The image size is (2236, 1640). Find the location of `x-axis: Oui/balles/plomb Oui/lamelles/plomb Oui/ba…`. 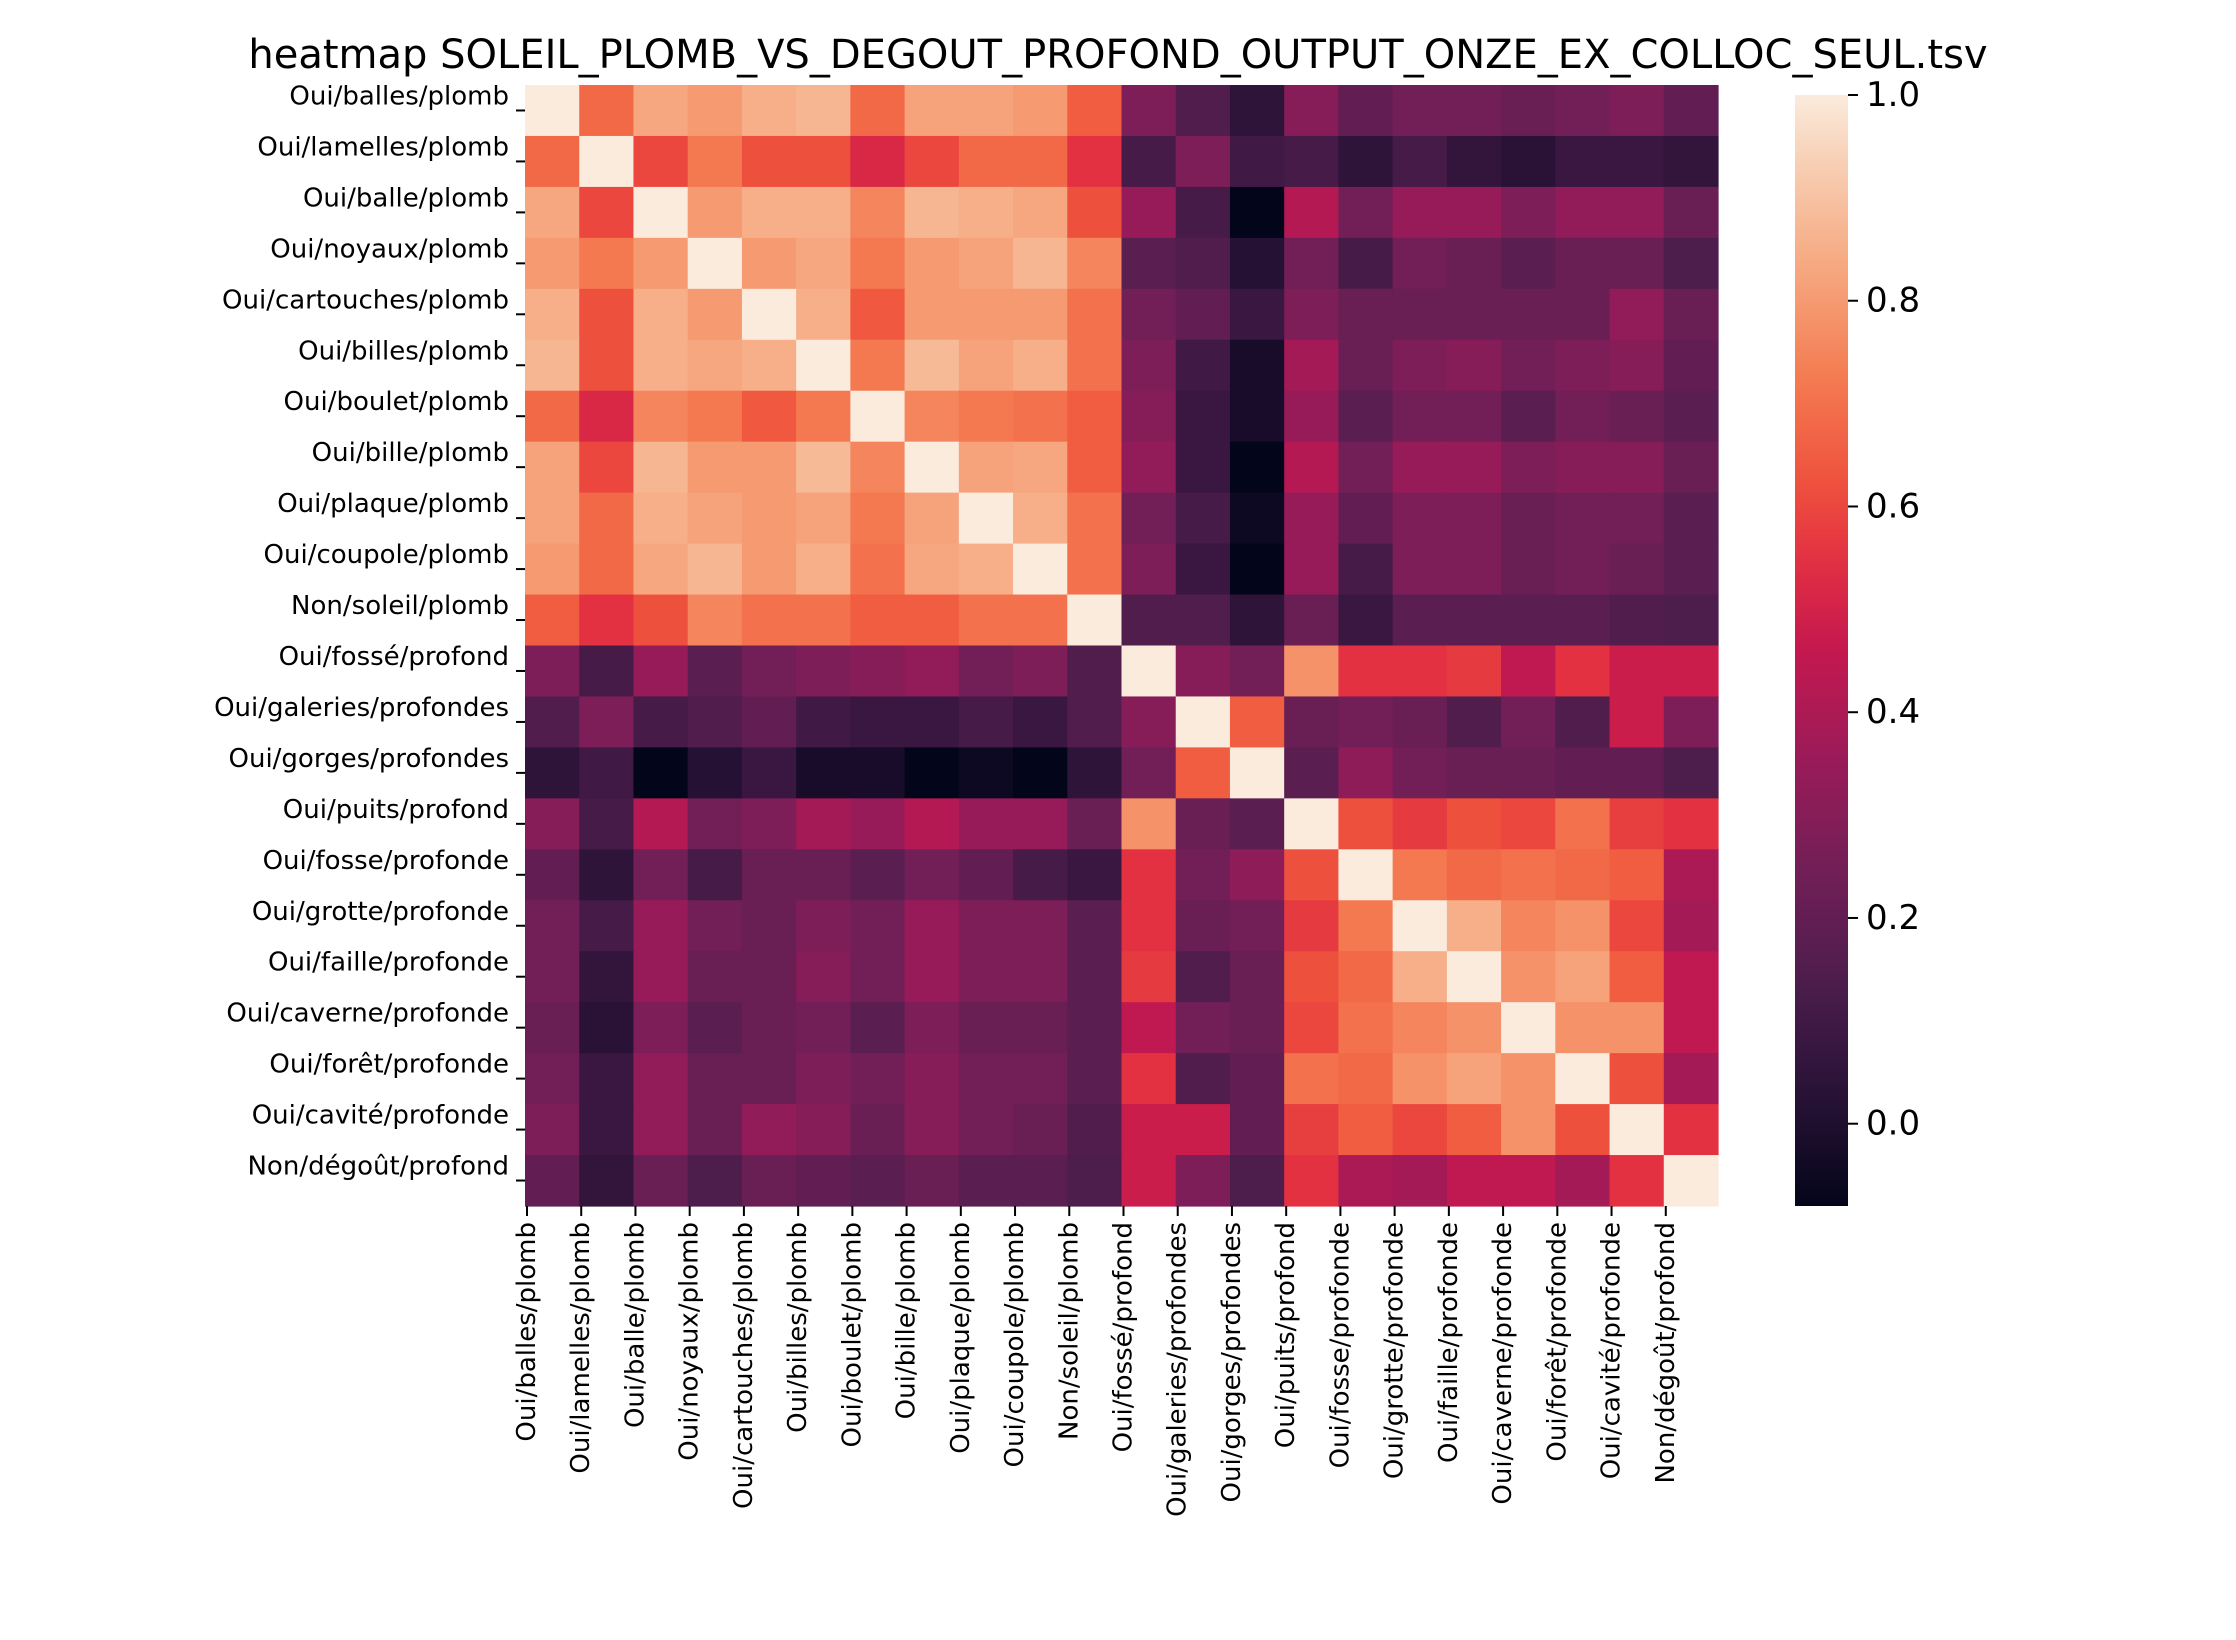

x-axis: Oui/balles/plomb Oui/lamelles/plomb Oui/ba… is located at coordinates (1096, 1361).